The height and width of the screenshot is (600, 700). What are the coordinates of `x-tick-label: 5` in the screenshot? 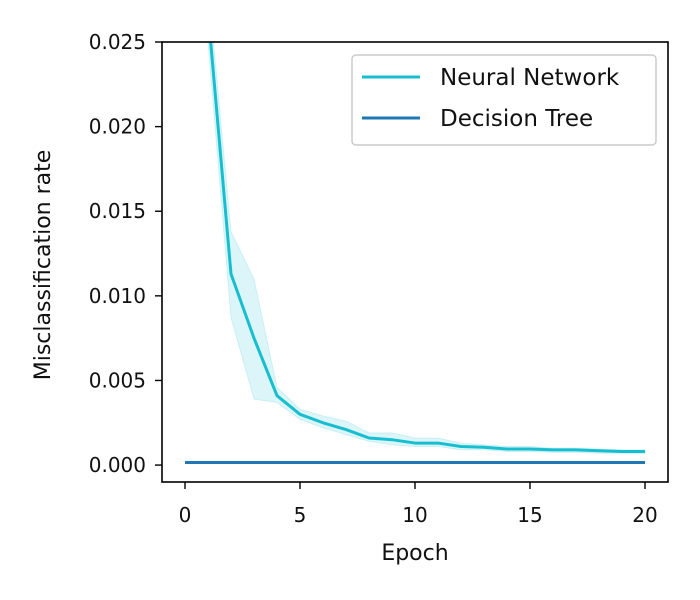 It's located at (300, 515).